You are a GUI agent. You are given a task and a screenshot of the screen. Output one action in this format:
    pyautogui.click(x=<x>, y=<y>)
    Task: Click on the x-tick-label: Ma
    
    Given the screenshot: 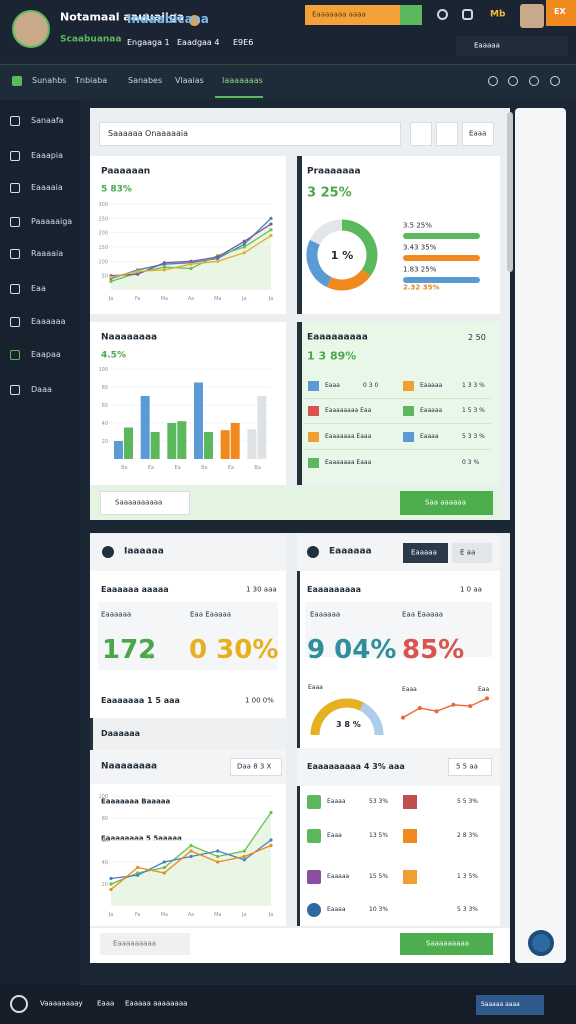 What is the action you would take?
    pyautogui.click(x=164, y=915)
    